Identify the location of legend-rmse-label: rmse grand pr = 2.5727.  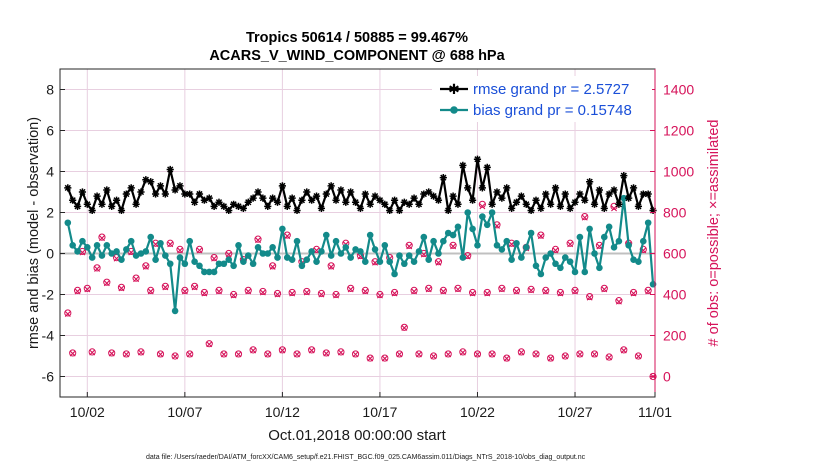
(551, 89).